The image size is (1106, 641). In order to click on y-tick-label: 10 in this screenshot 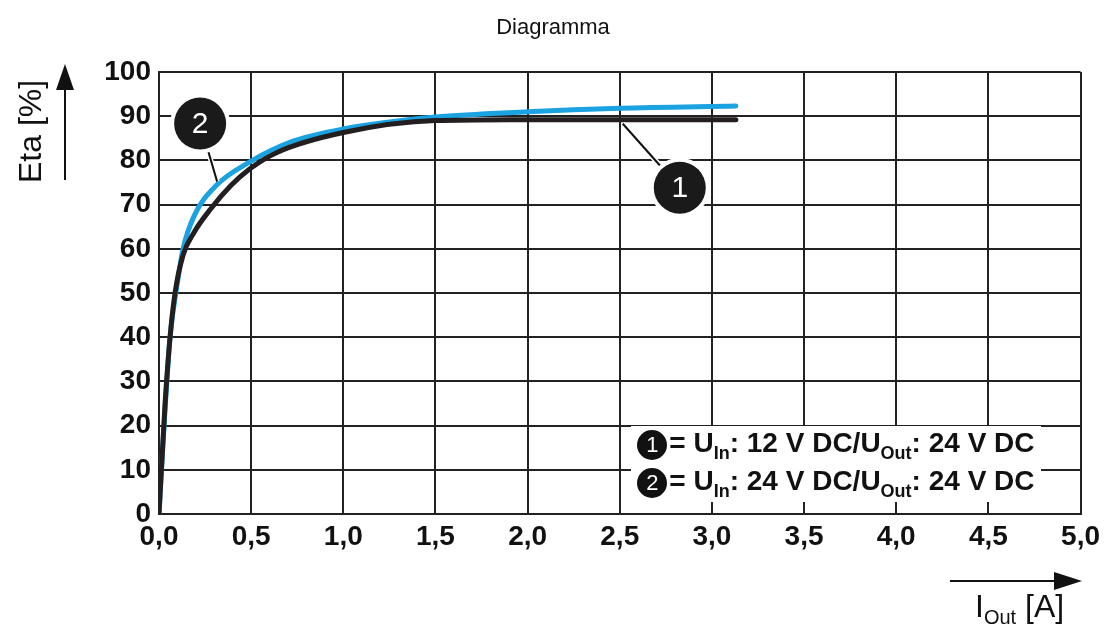, I will do `click(135, 468)`.